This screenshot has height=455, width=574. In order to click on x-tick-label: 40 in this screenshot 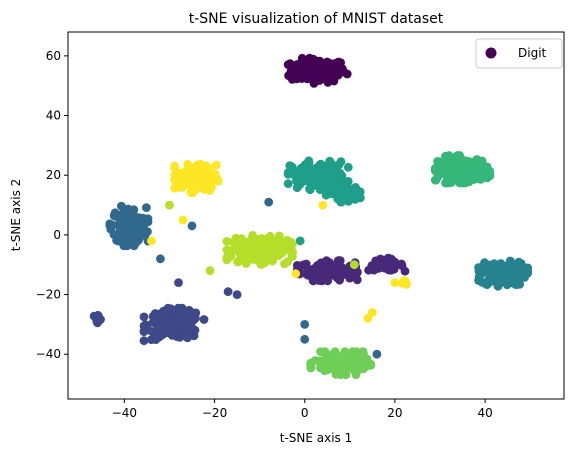, I will do `click(484, 413)`.